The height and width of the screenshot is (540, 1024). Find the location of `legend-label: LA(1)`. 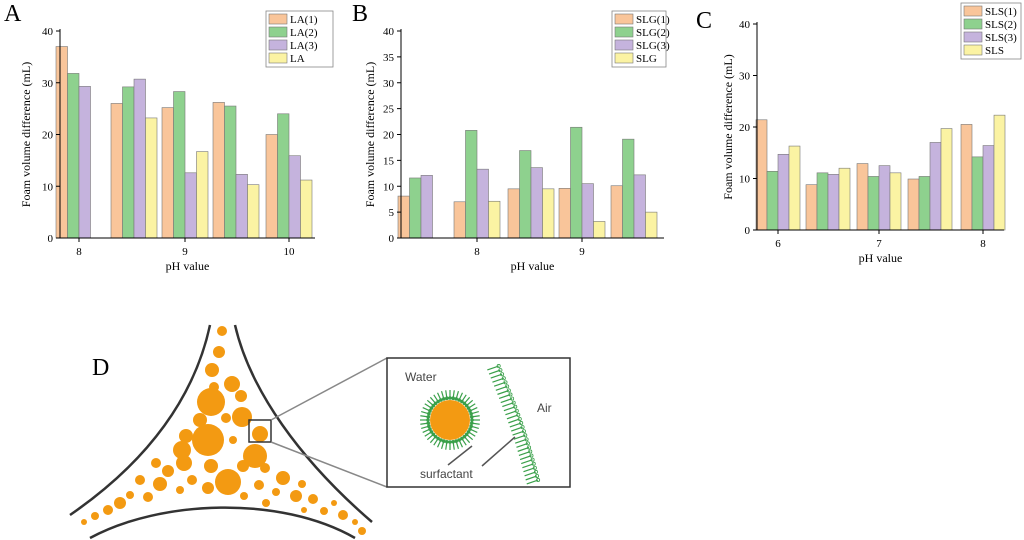

legend-label: LA(1) is located at coordinates (304, 20).